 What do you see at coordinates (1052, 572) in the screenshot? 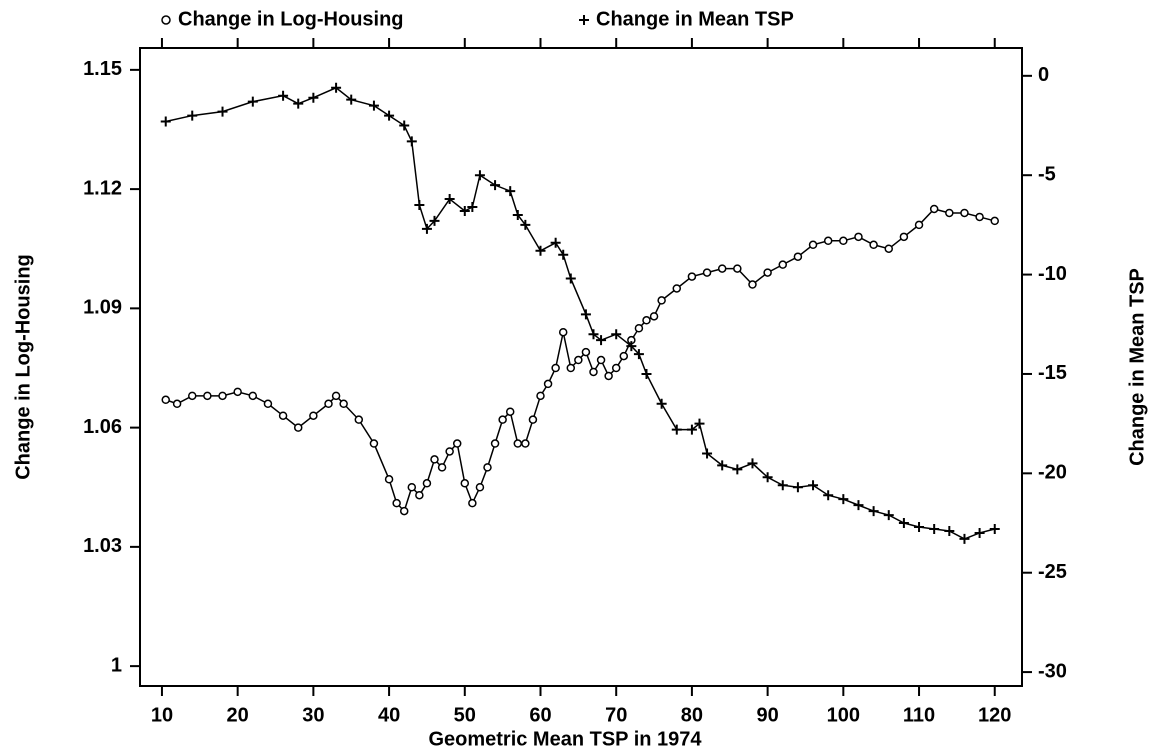
I see `y2-tick-label: -25` at bounding box center [1052, 572].